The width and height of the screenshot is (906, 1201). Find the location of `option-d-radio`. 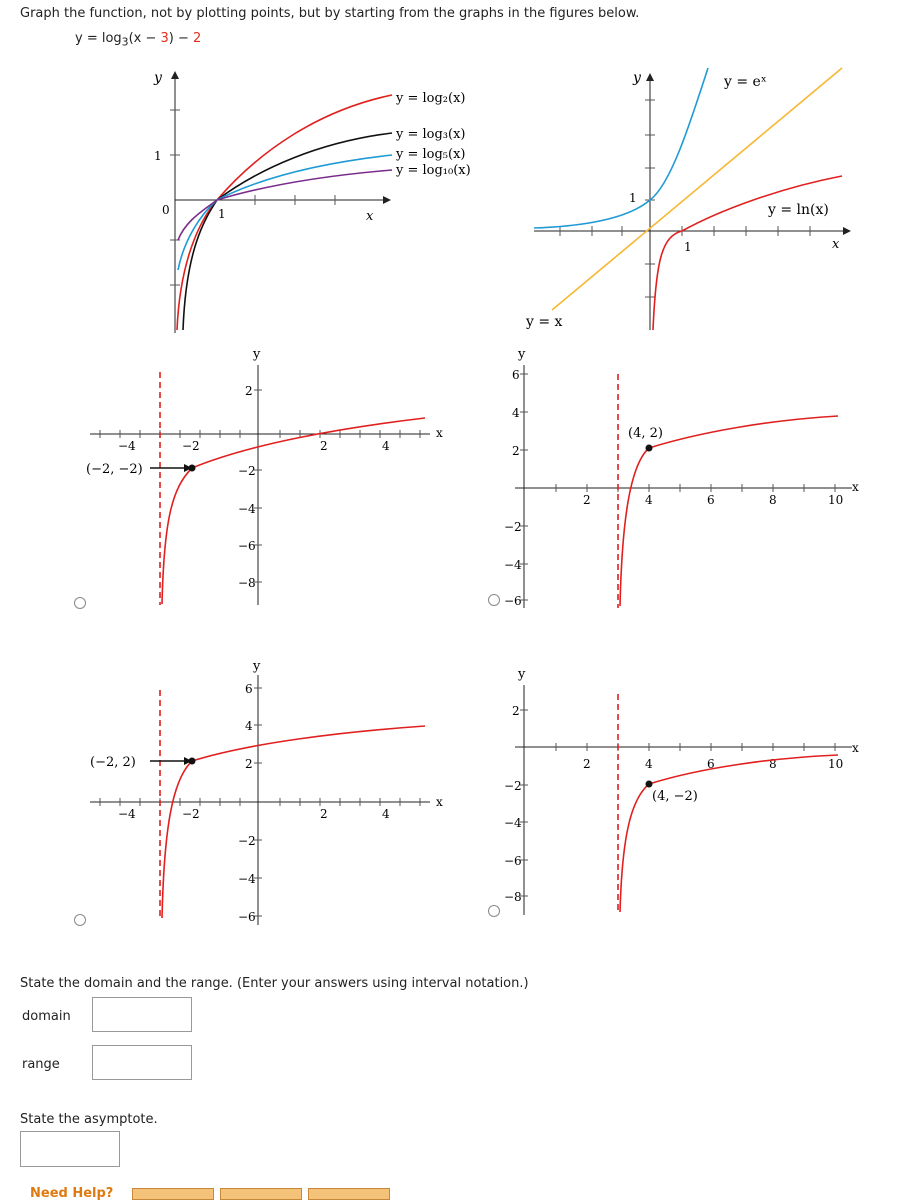

option-d-radio is located at coordinates (494, 911).